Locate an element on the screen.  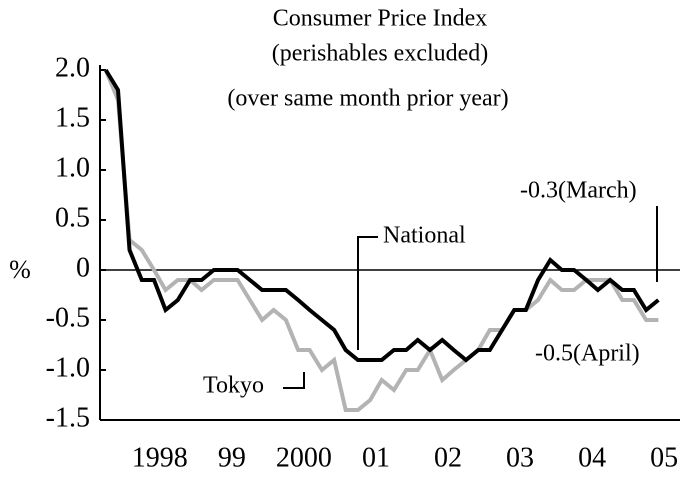
legend-label: Tokyo is located at coordinates (233, 386).